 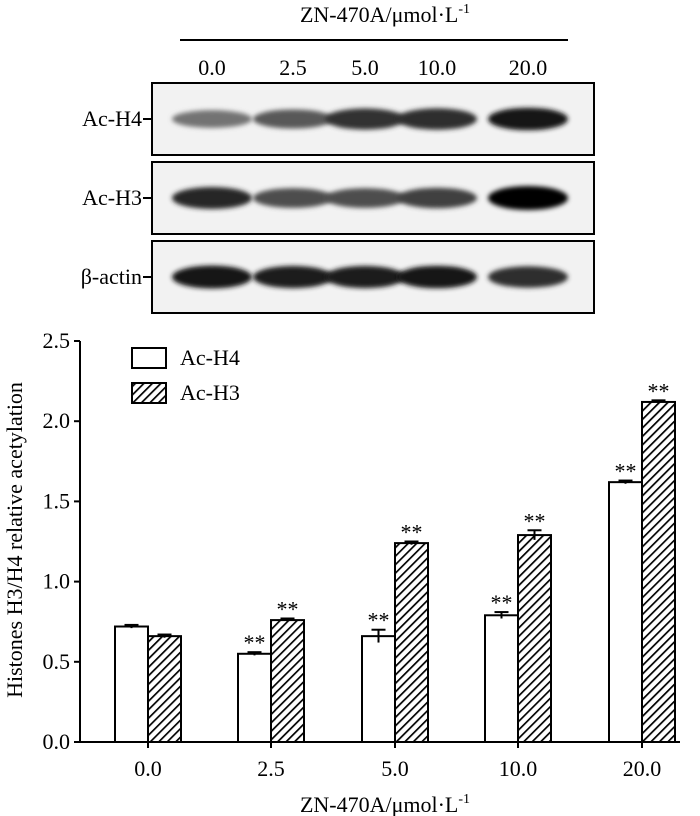 I want to click on legend-label: Ac-H4, so click(x=210, y=357).